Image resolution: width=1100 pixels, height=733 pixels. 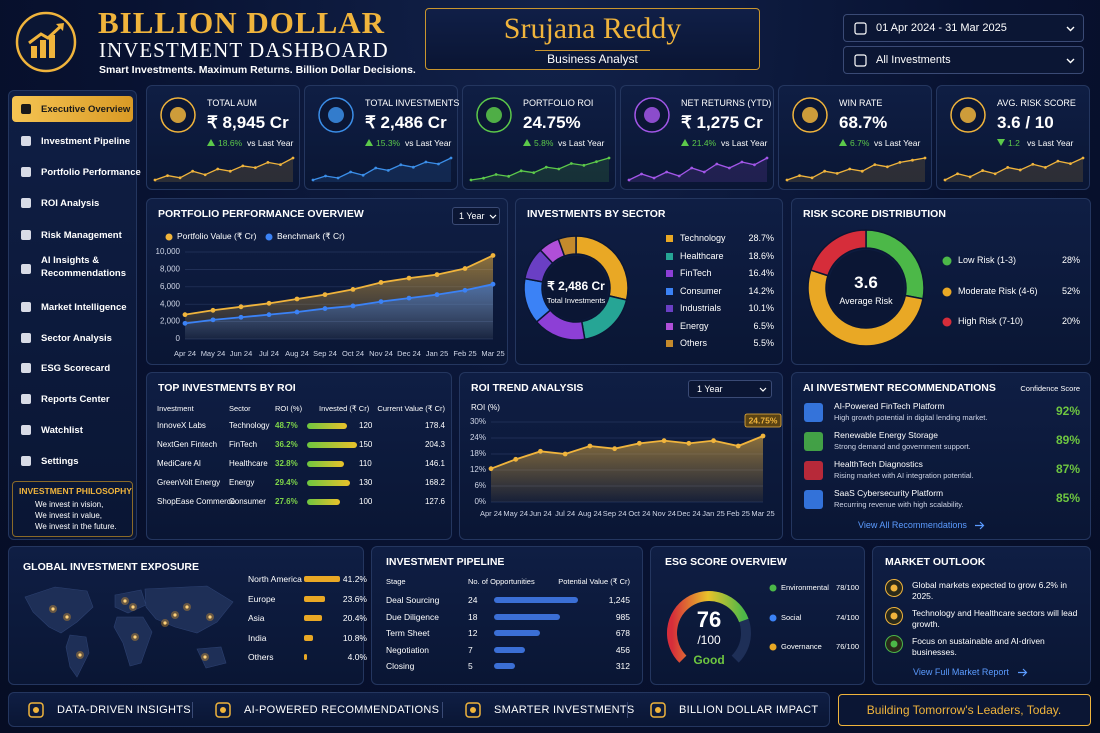 I want to click on kpi-icon, so click(x=652, y=115).